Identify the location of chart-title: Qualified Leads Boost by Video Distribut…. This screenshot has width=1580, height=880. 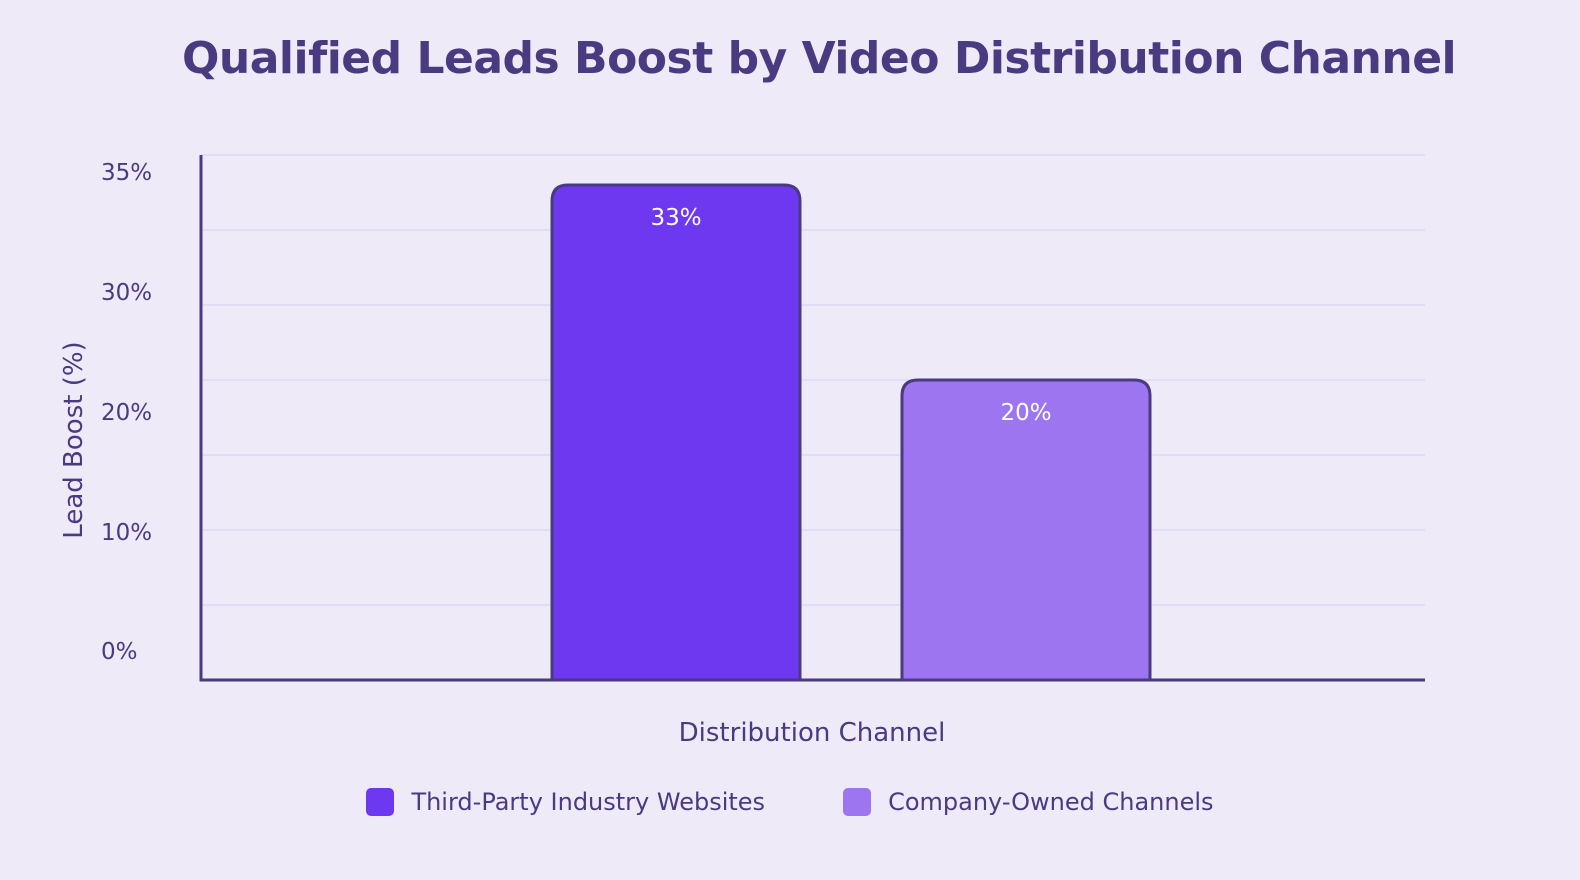
(819, 58).